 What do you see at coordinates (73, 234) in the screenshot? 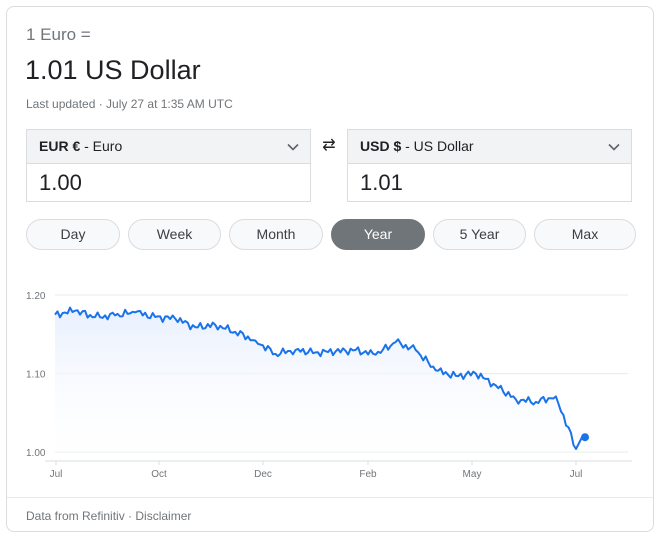
I see `range-button-day: Day` at bounding box center [73, 234].